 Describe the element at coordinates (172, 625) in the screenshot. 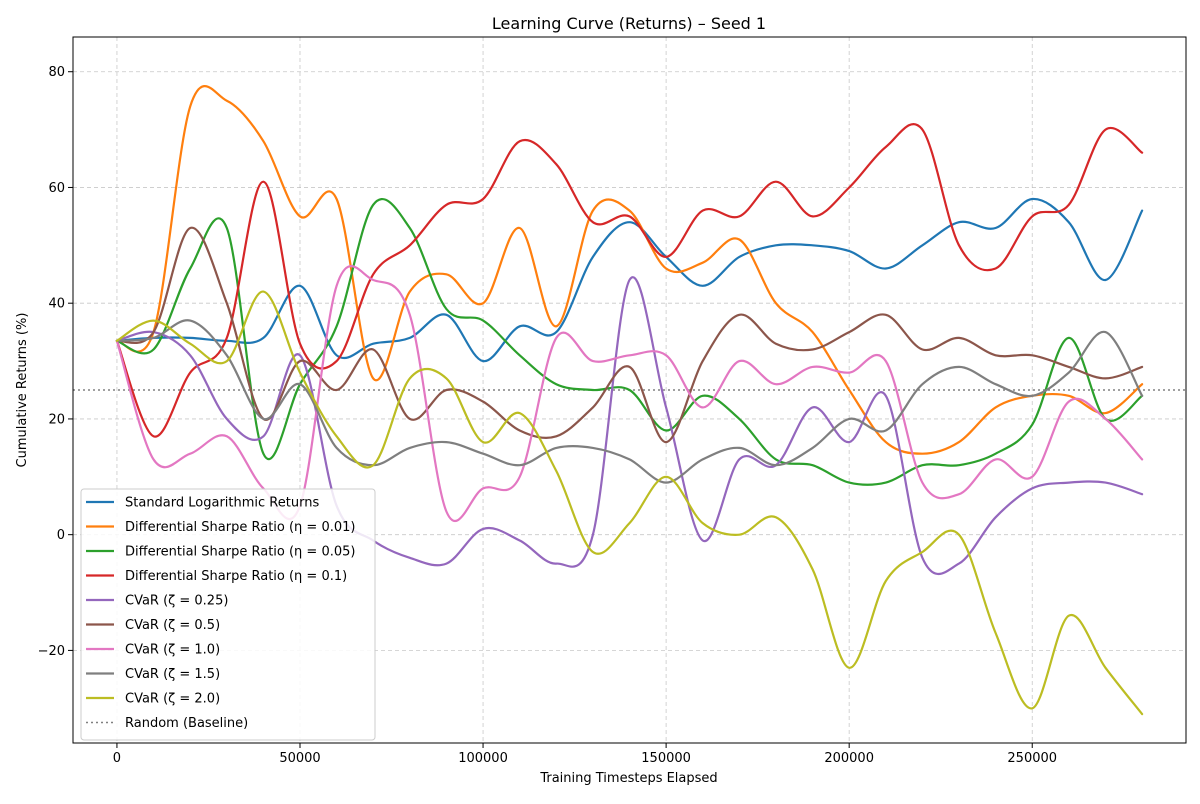

I see `legend-label: CVaR (ζ = 0.5)` at that location.